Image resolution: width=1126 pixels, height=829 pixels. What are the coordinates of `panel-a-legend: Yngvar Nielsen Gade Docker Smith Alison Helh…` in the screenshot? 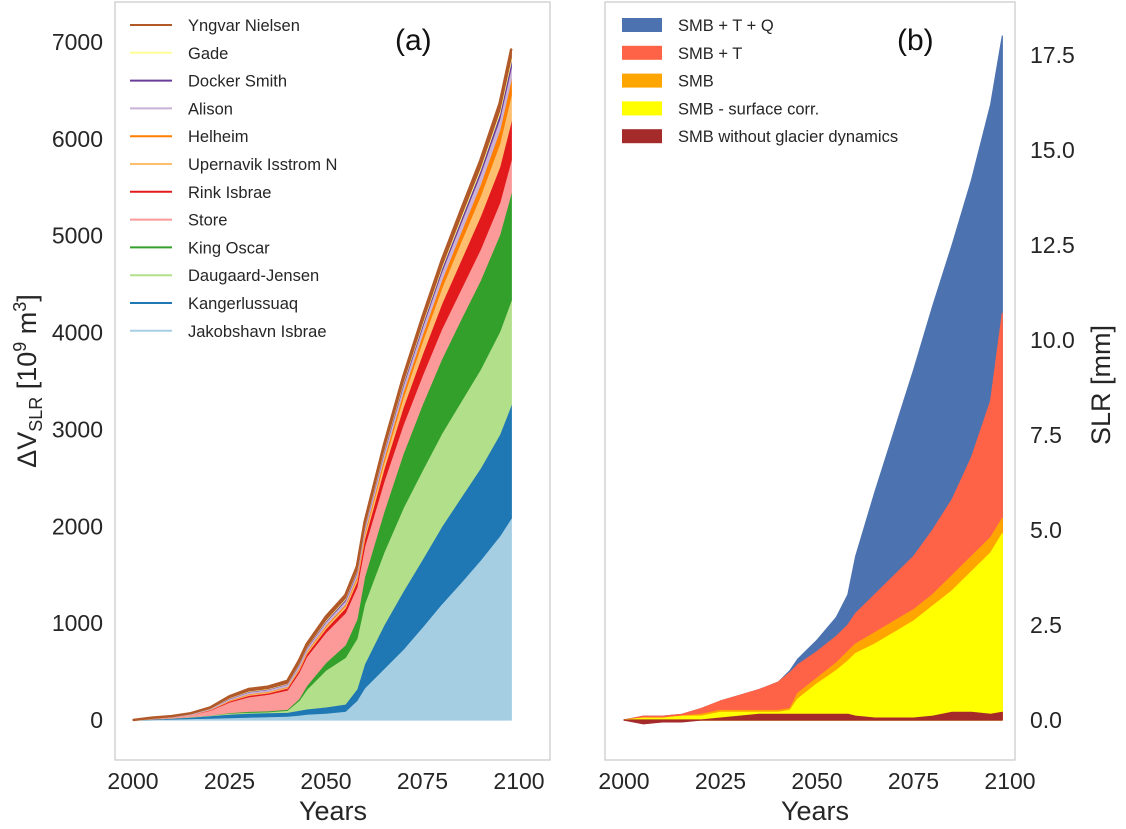 It's located at (233, 179).